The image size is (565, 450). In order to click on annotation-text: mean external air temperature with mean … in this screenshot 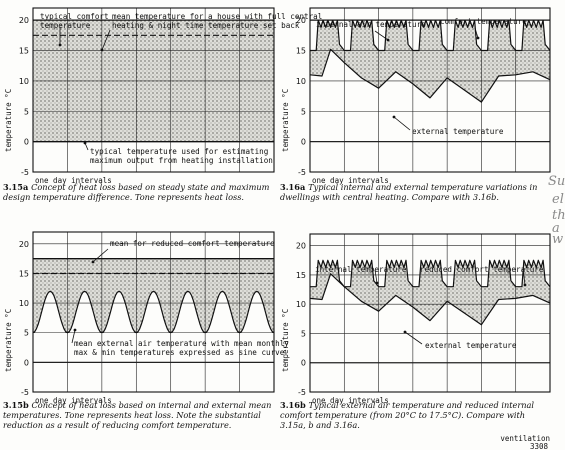, I will do `click(181, 343)`.